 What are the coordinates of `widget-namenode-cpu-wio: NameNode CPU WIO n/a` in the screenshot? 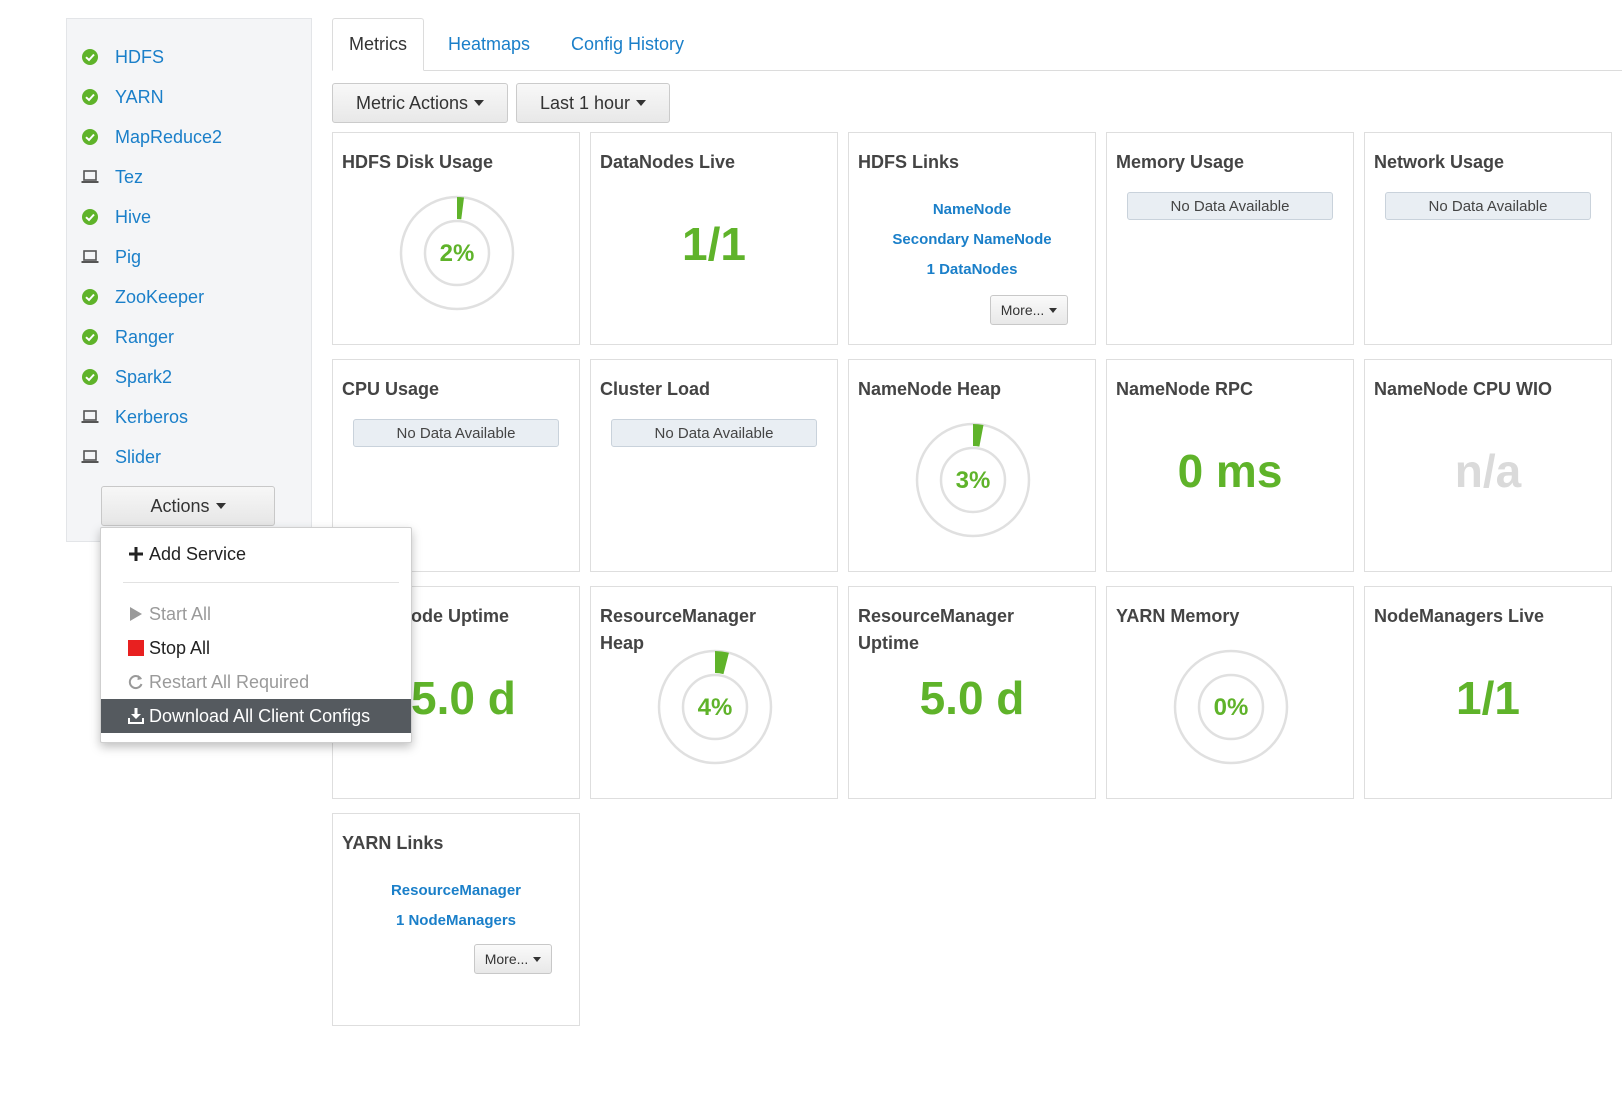 It's located at (1488, 465).